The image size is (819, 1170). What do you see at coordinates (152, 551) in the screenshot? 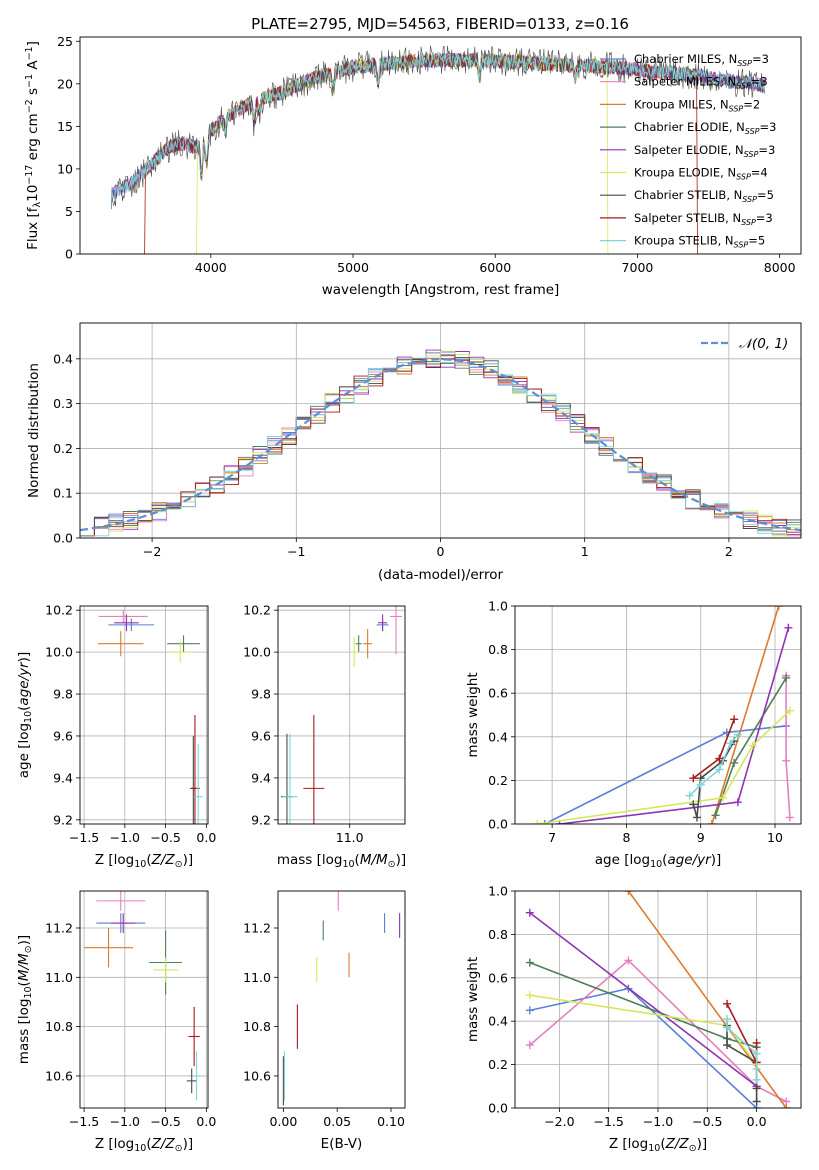
I see `x-tick-label: −2` at bounding box center [152, 551].